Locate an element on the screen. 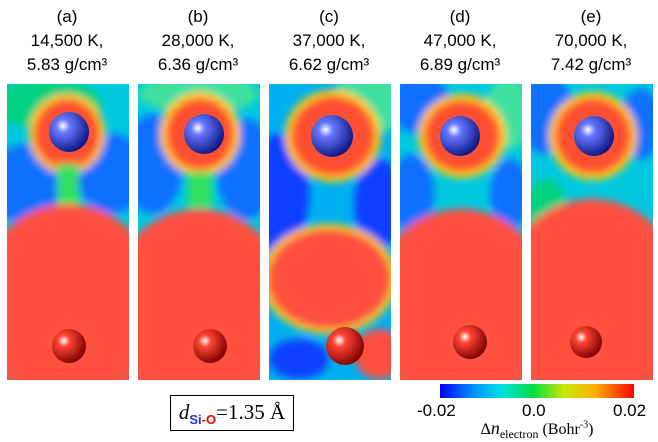 The height and width of the screenshot is (442, 658). panel-temperature: 37,000 K, is located at coordinates (329, 40).